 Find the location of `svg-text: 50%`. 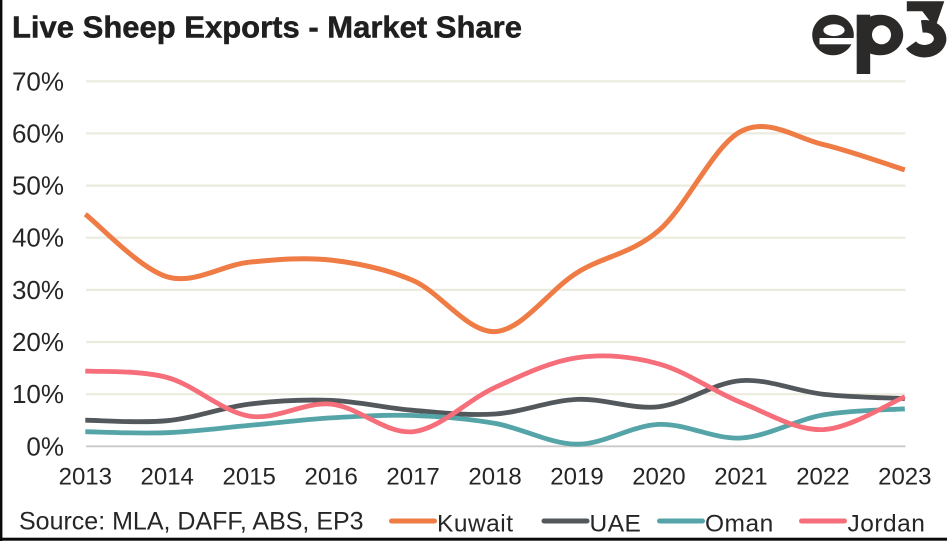

svg-text: 50% is located at coordinates (38, 186).